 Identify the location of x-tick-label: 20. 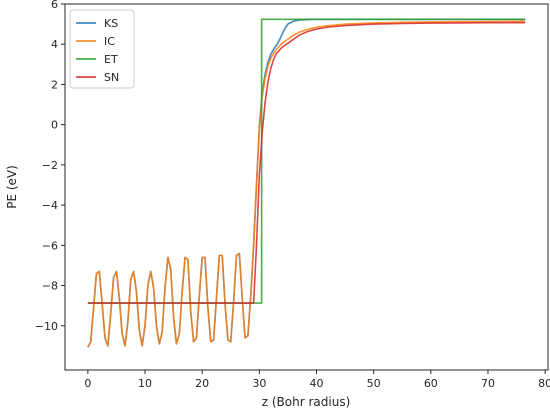
(202, 383).